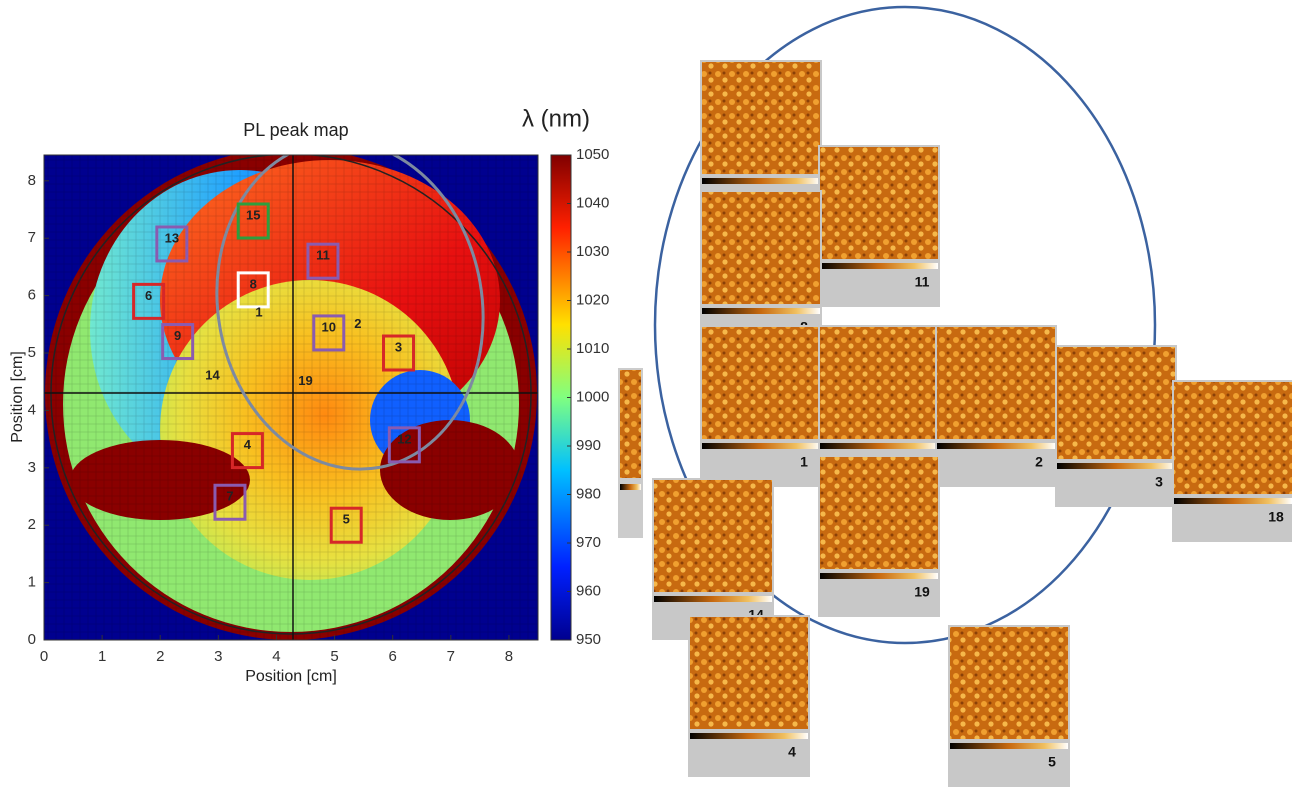 The image size is (1292, 792). Describe the element at coordinates (592, 202) in the screenshot. I see `colorbar-tick-label: 1040` at that location.